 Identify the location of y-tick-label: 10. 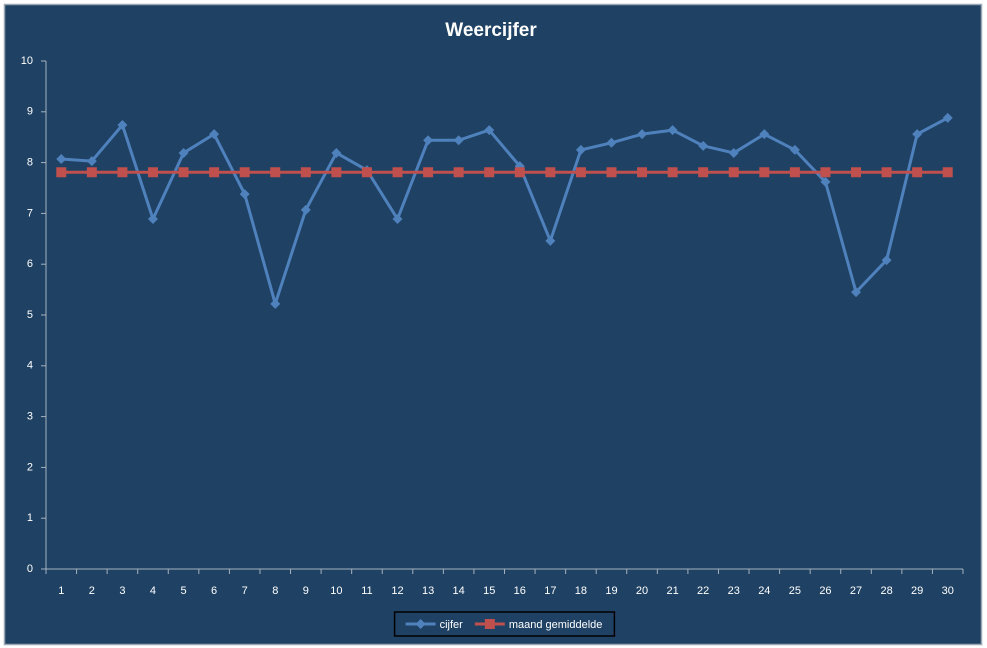
(27, 61).